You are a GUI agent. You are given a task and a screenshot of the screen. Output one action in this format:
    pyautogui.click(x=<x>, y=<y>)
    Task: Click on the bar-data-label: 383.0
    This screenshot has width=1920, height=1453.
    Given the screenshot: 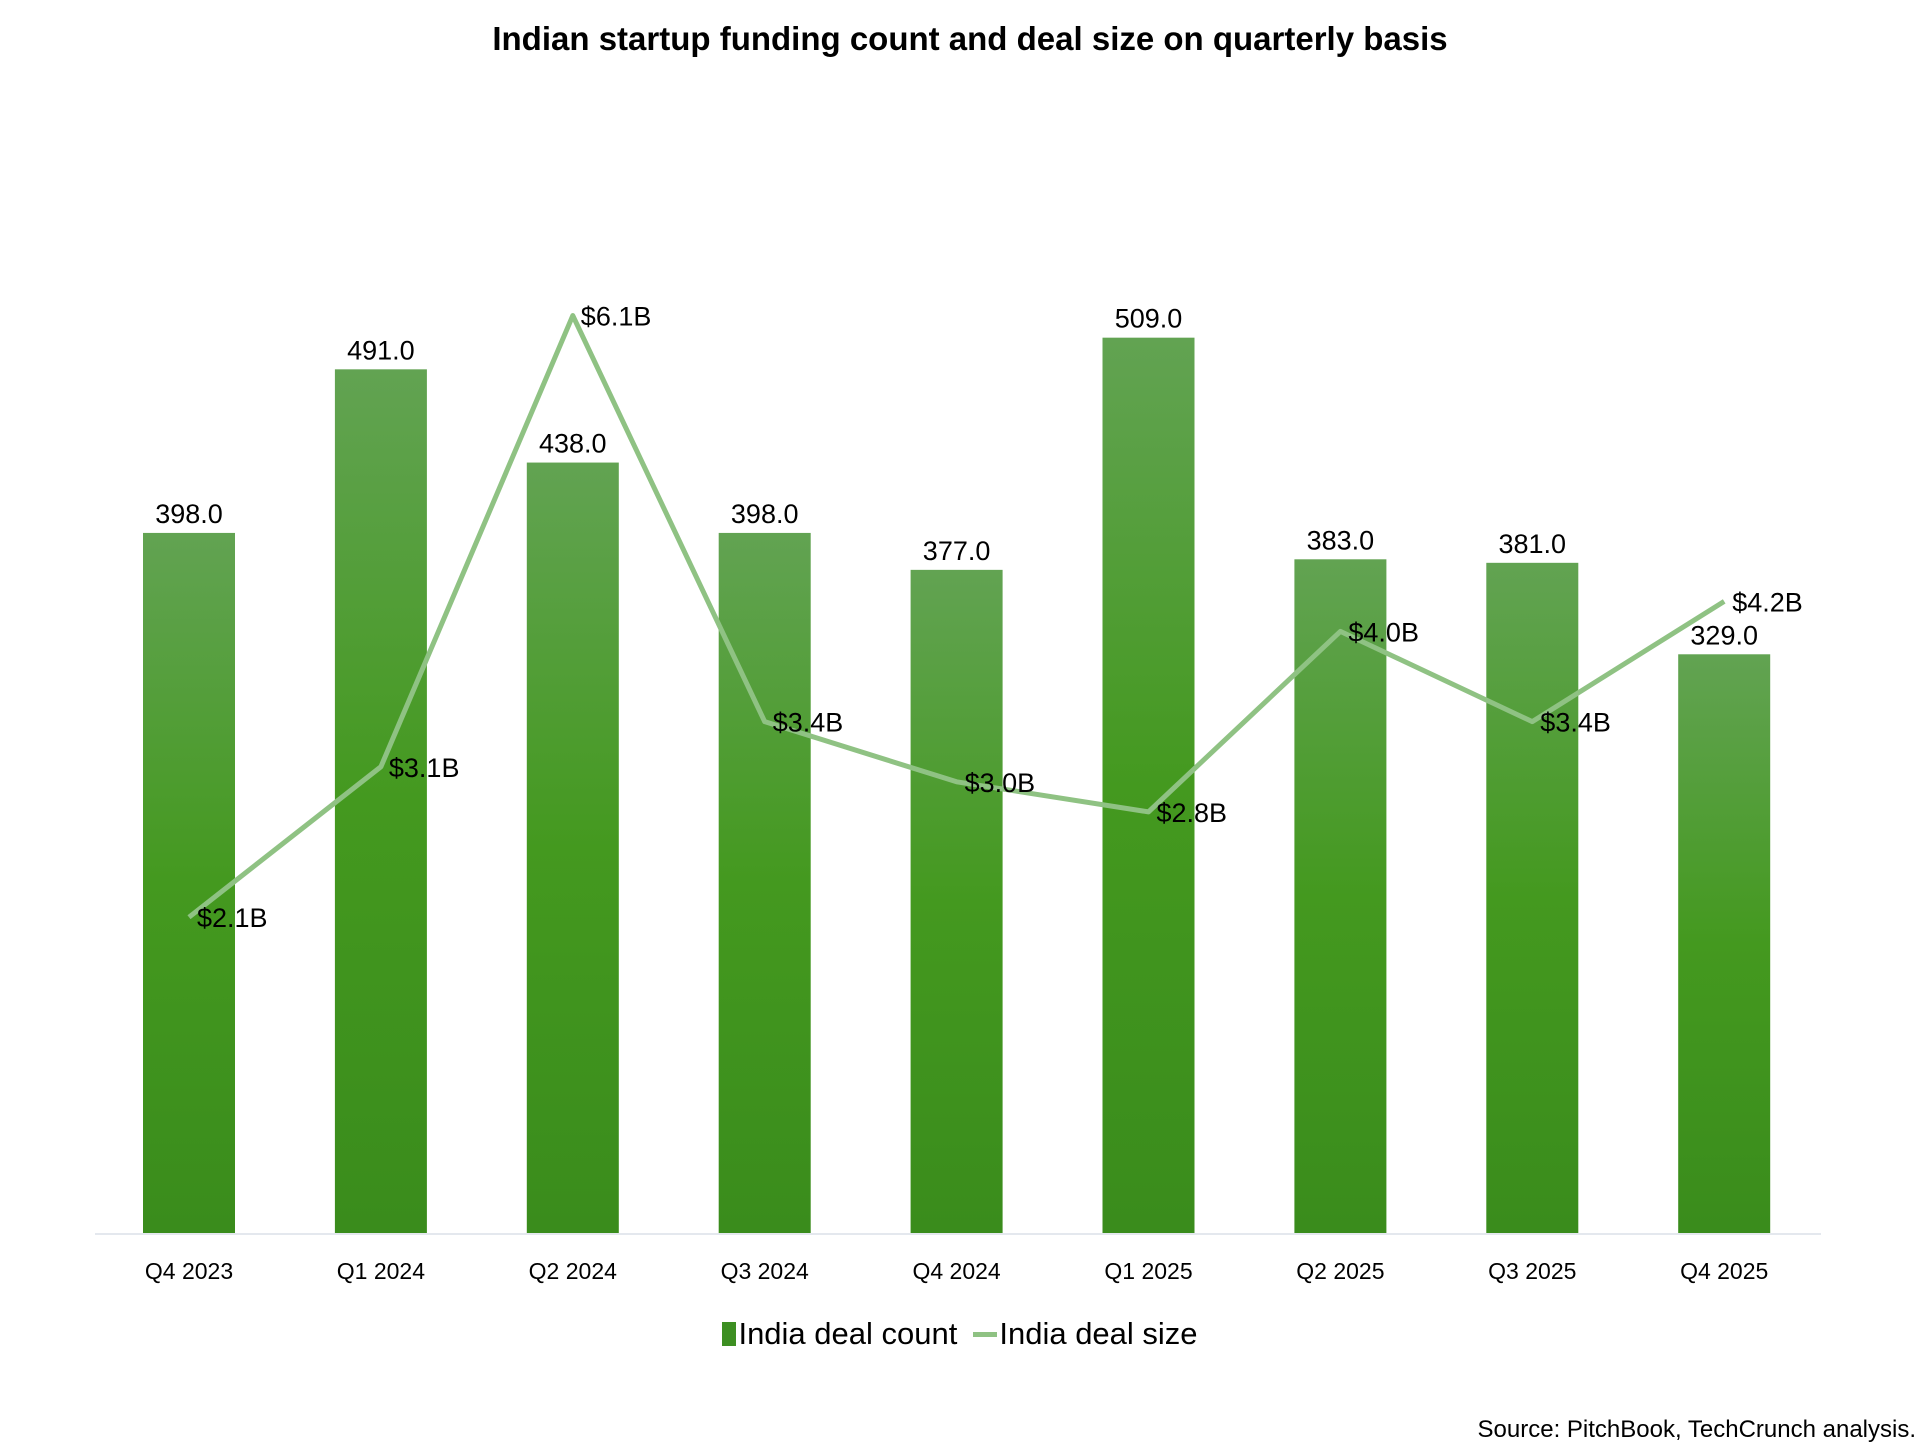 What is the action you would take?
    pyautogui.click(x=1341, y=540)
    